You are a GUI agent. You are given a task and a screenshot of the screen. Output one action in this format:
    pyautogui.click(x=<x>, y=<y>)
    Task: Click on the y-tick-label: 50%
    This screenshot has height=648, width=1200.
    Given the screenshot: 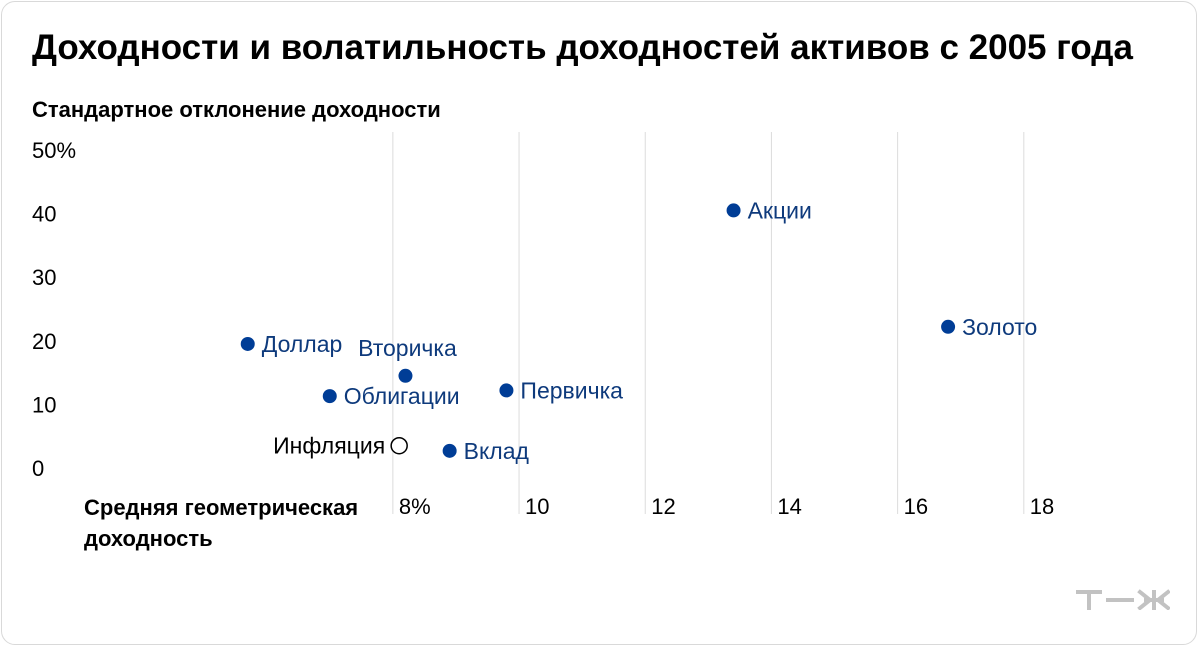 What is the action you would take?
    pyautogui.click(x=54, y=150)
    